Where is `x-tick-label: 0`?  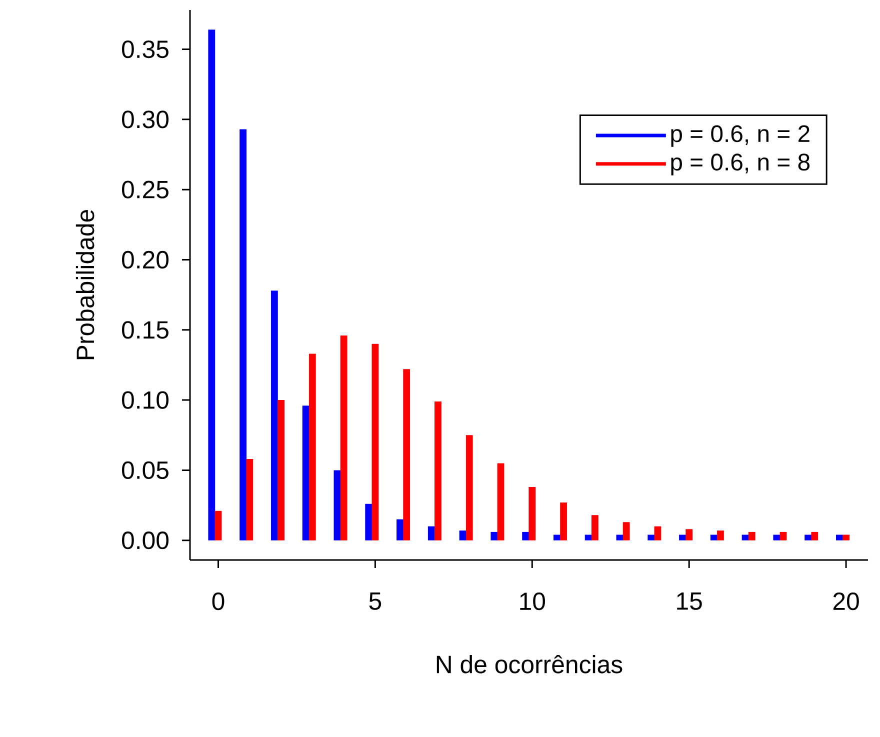
x-tick-label: 0 is located at coordinates (218, 601).